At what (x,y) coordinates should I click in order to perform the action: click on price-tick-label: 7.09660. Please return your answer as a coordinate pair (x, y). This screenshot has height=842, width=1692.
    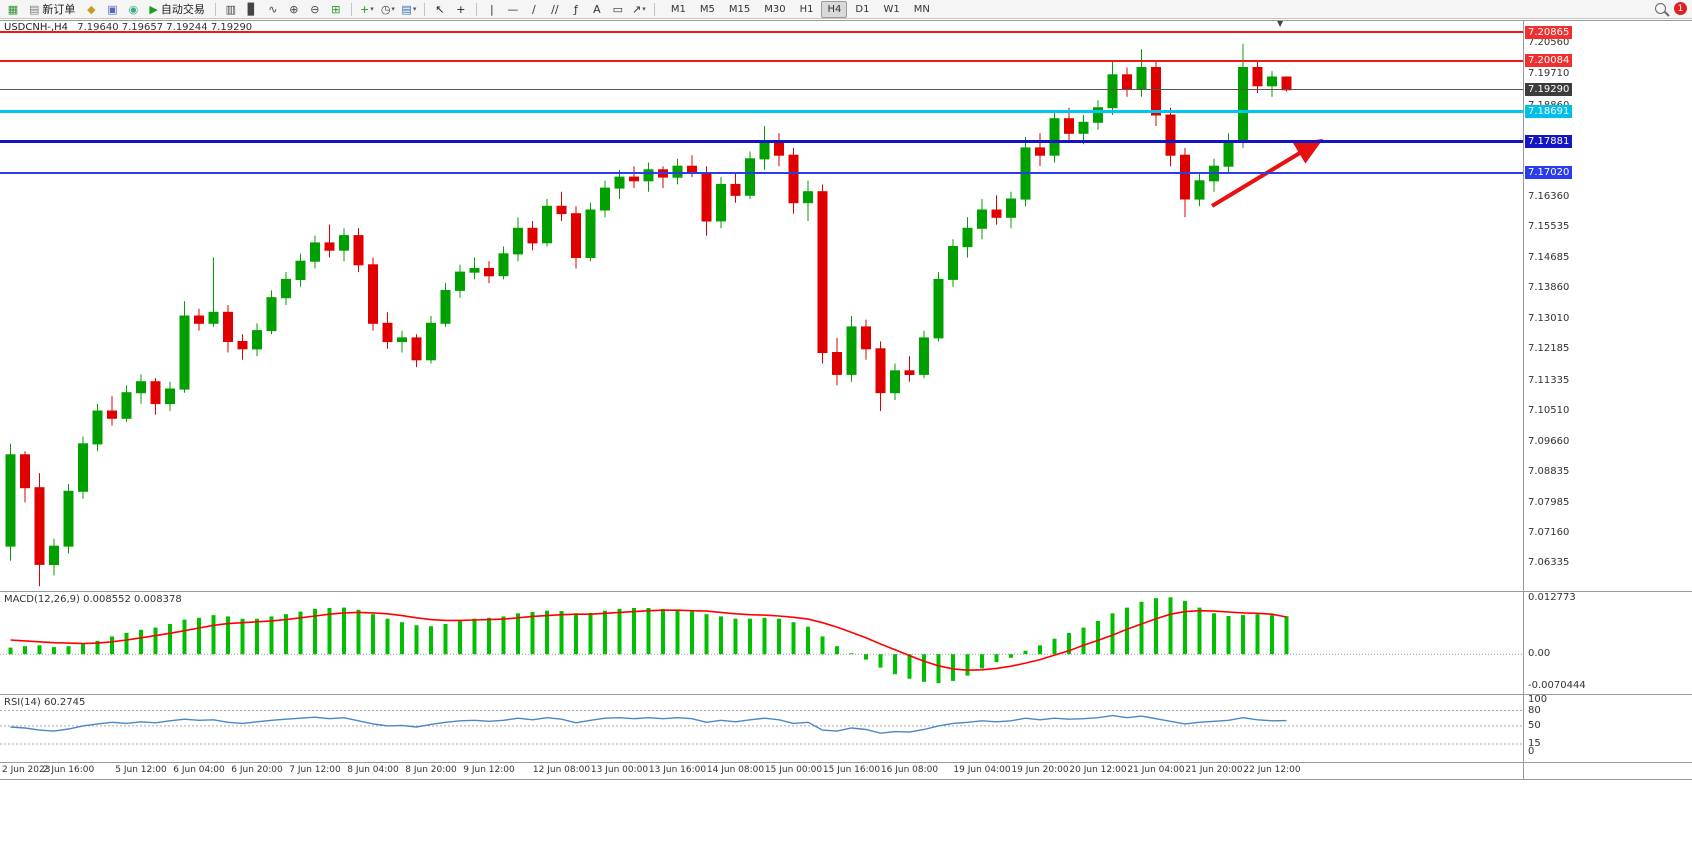
    Looking at the image, I should click on (1549, 441).